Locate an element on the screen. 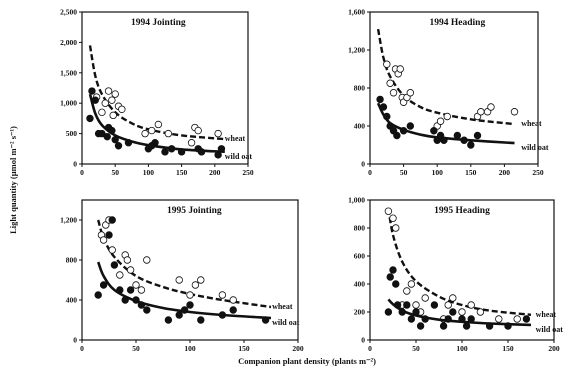 Image resolution: width=568 pixels, height=368 pixels. wheat-fit-curve is located at coordinates (184, 264).